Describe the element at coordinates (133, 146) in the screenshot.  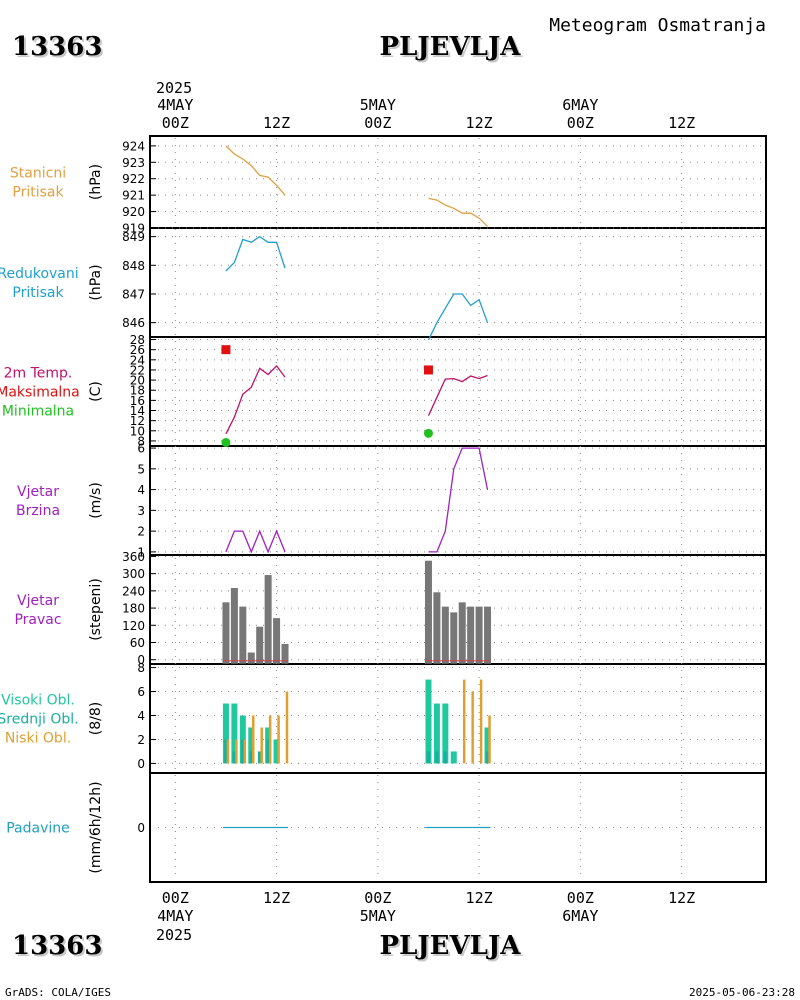
I see `y-tick-label: 924` at that location.